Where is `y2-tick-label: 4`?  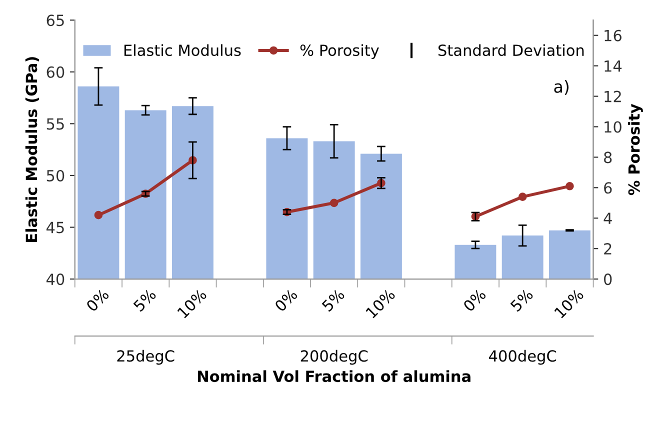 y2-tick-label: 4 is located at coordinates (608, 218).